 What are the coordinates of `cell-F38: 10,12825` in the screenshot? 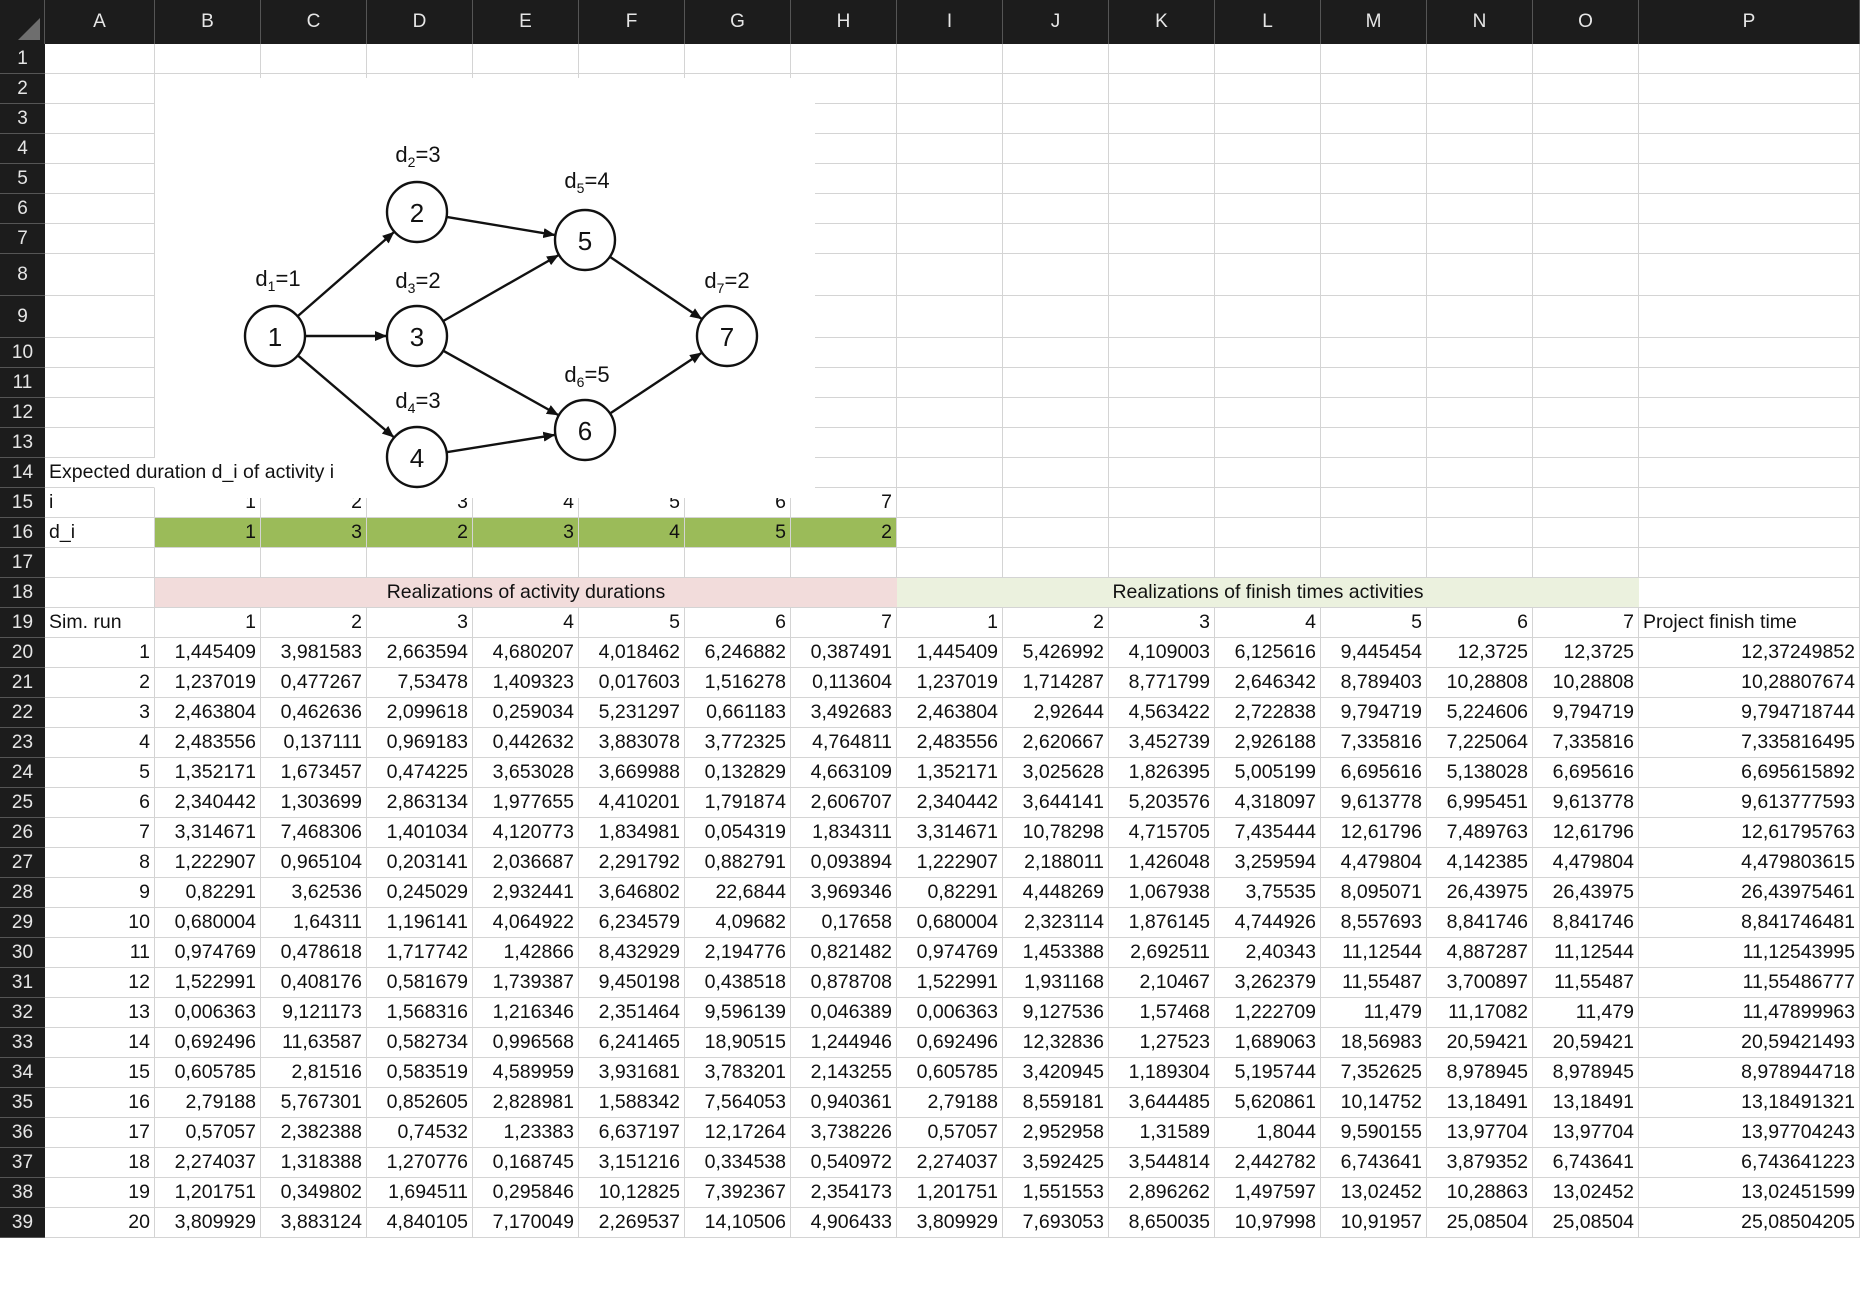 It's located at (632, 1193).